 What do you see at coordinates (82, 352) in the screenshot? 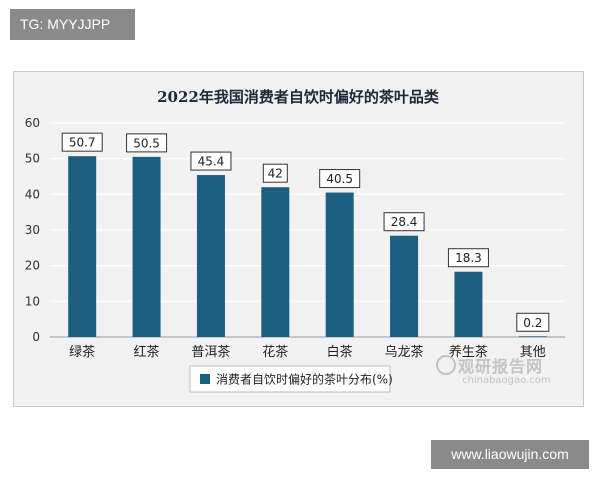
I see `x-category-label: 绿茶` at bounding box center [82, 352].